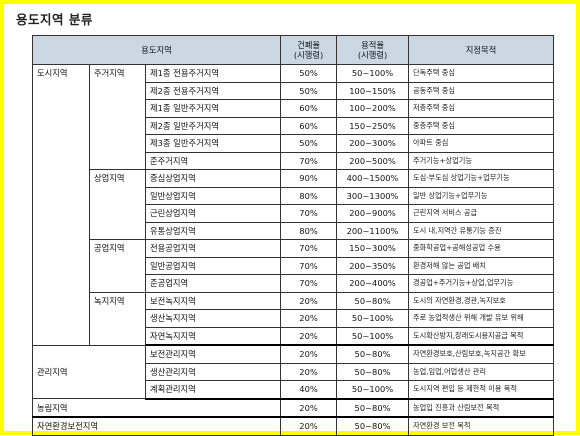  What do you see at coordinates (481, 178) in the screenshot?
I see `purpose-text: 도심·부도심 상업기능+업무기능` at bounding box center [481, 178].